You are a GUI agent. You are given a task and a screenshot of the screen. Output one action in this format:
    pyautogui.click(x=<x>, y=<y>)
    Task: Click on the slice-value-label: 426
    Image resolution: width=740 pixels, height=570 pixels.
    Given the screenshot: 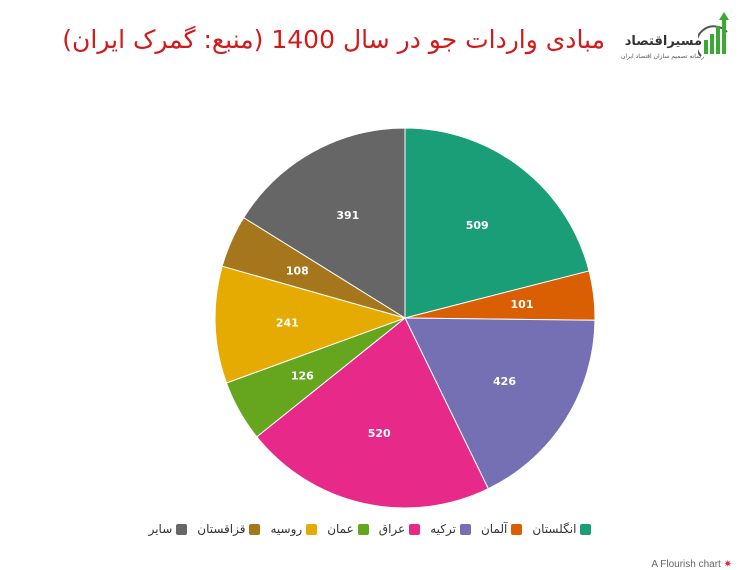 What is the action you would take?
    pyautogui.click(x=504, y=381)
    